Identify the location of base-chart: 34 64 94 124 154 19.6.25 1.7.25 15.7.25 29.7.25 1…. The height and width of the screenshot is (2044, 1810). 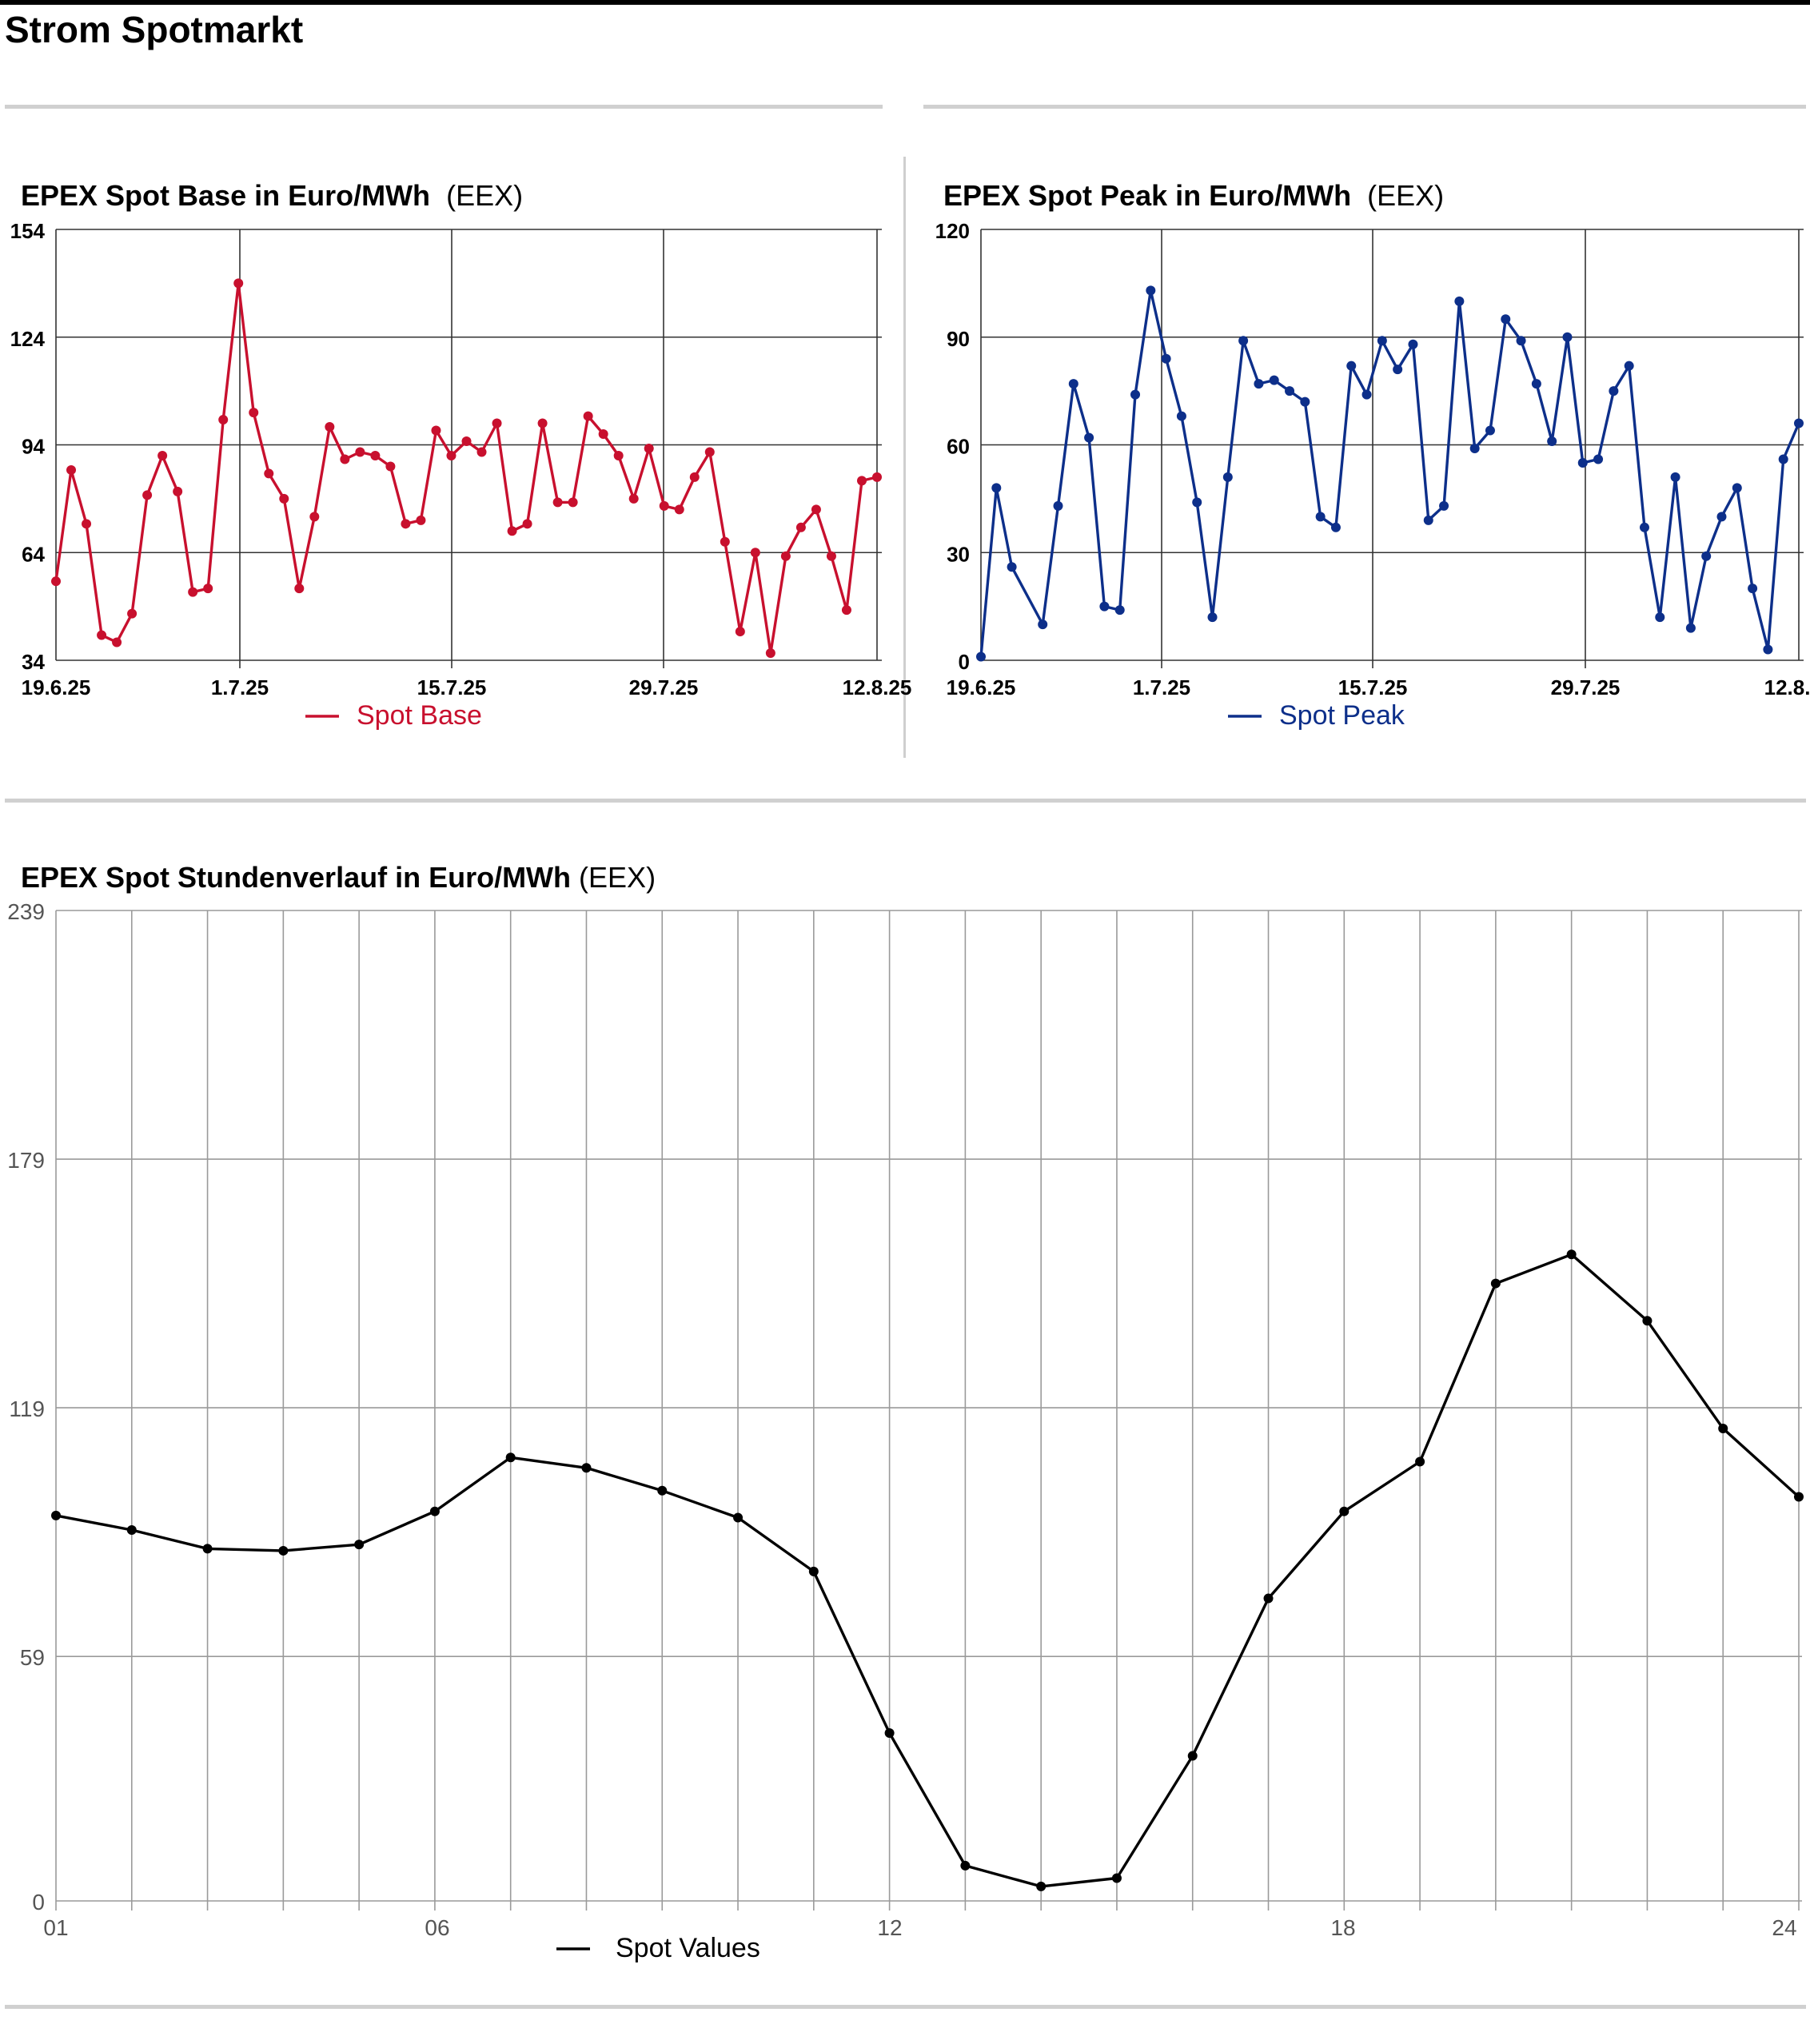
(461, 475).